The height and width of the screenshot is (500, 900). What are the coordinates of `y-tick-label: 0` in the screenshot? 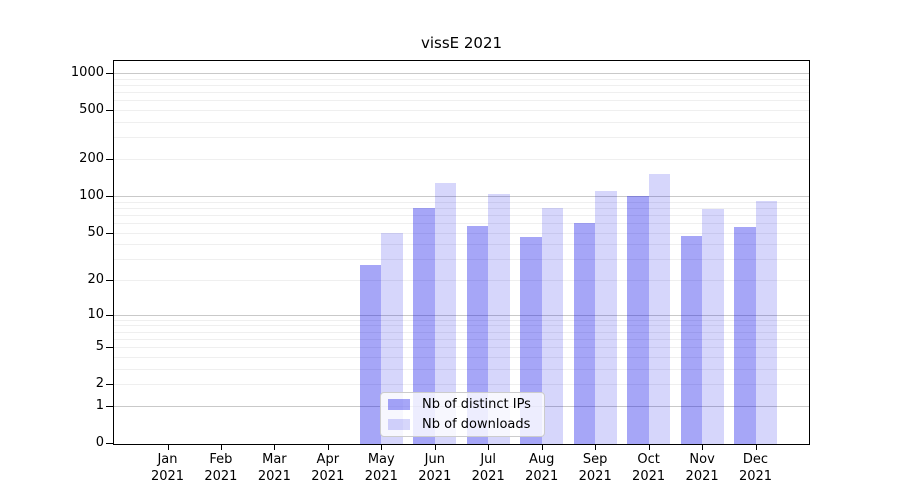 It's located at (99, 442).